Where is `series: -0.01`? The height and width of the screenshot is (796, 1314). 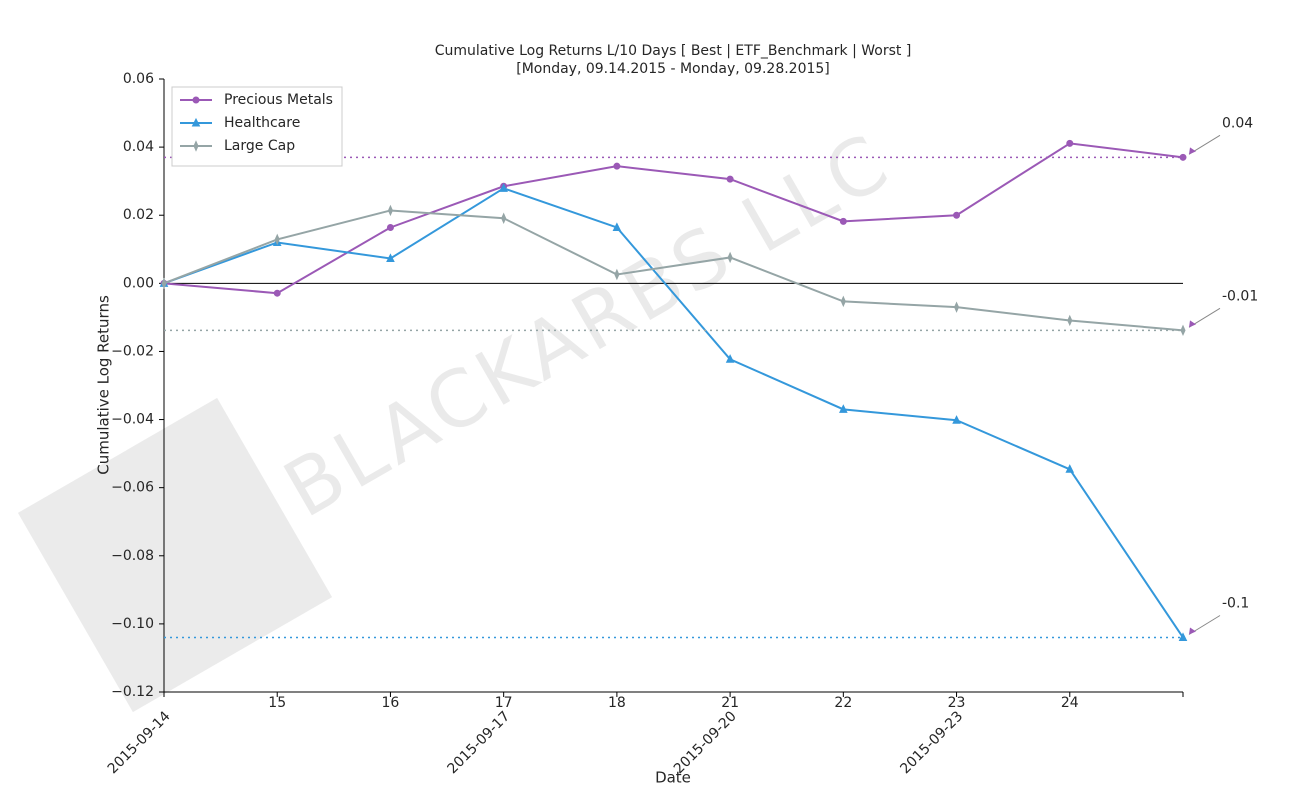 series: -0.01 is located at coordinates (709, 270).